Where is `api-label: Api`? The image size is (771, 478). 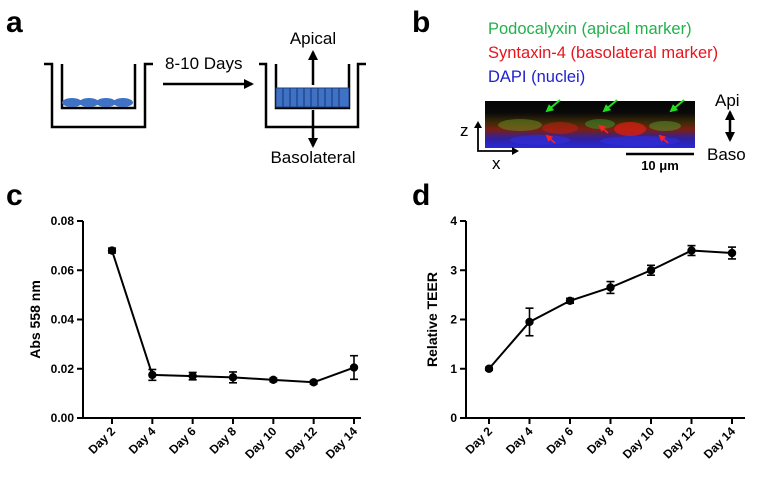
api-label: Api is located at coordinates (727, 100).